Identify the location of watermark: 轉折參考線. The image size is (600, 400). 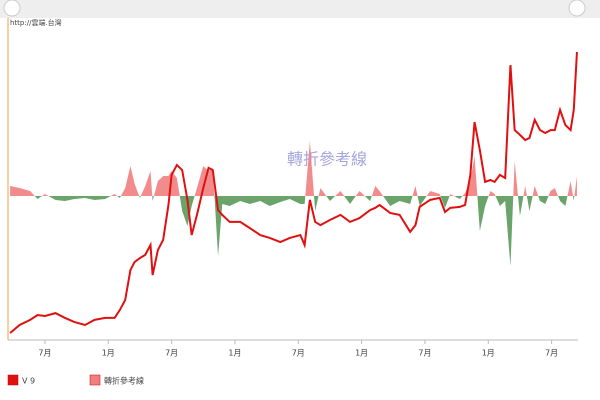
(327, 159).